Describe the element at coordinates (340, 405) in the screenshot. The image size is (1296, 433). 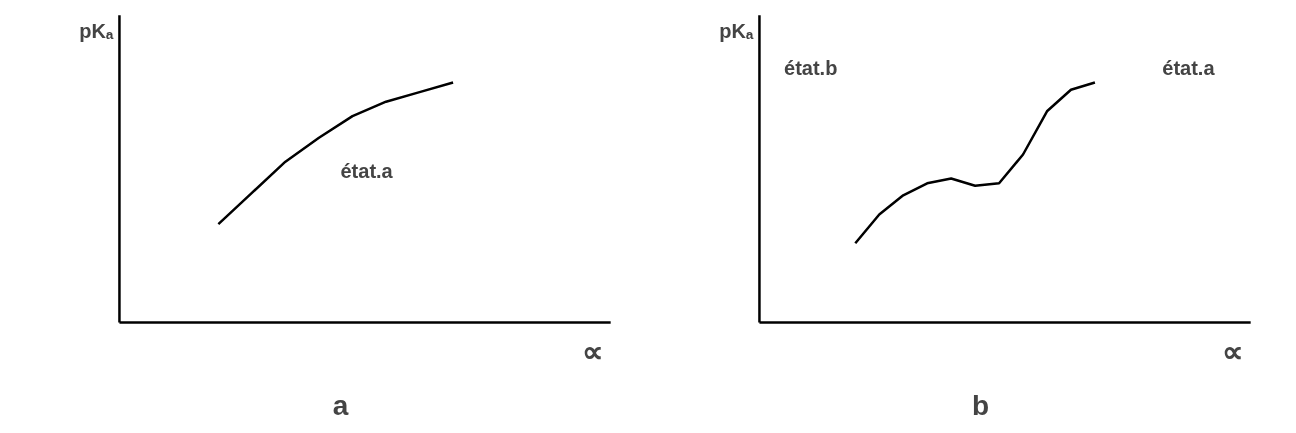
I see `text: a` at that location.